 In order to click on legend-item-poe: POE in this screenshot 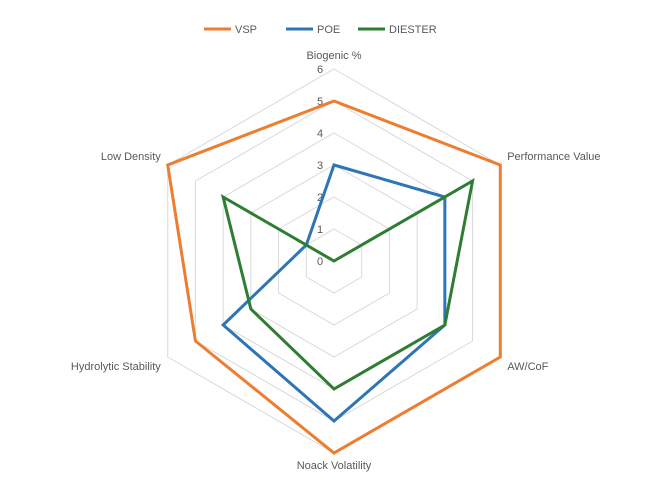, I will do `click(313, 30)`.